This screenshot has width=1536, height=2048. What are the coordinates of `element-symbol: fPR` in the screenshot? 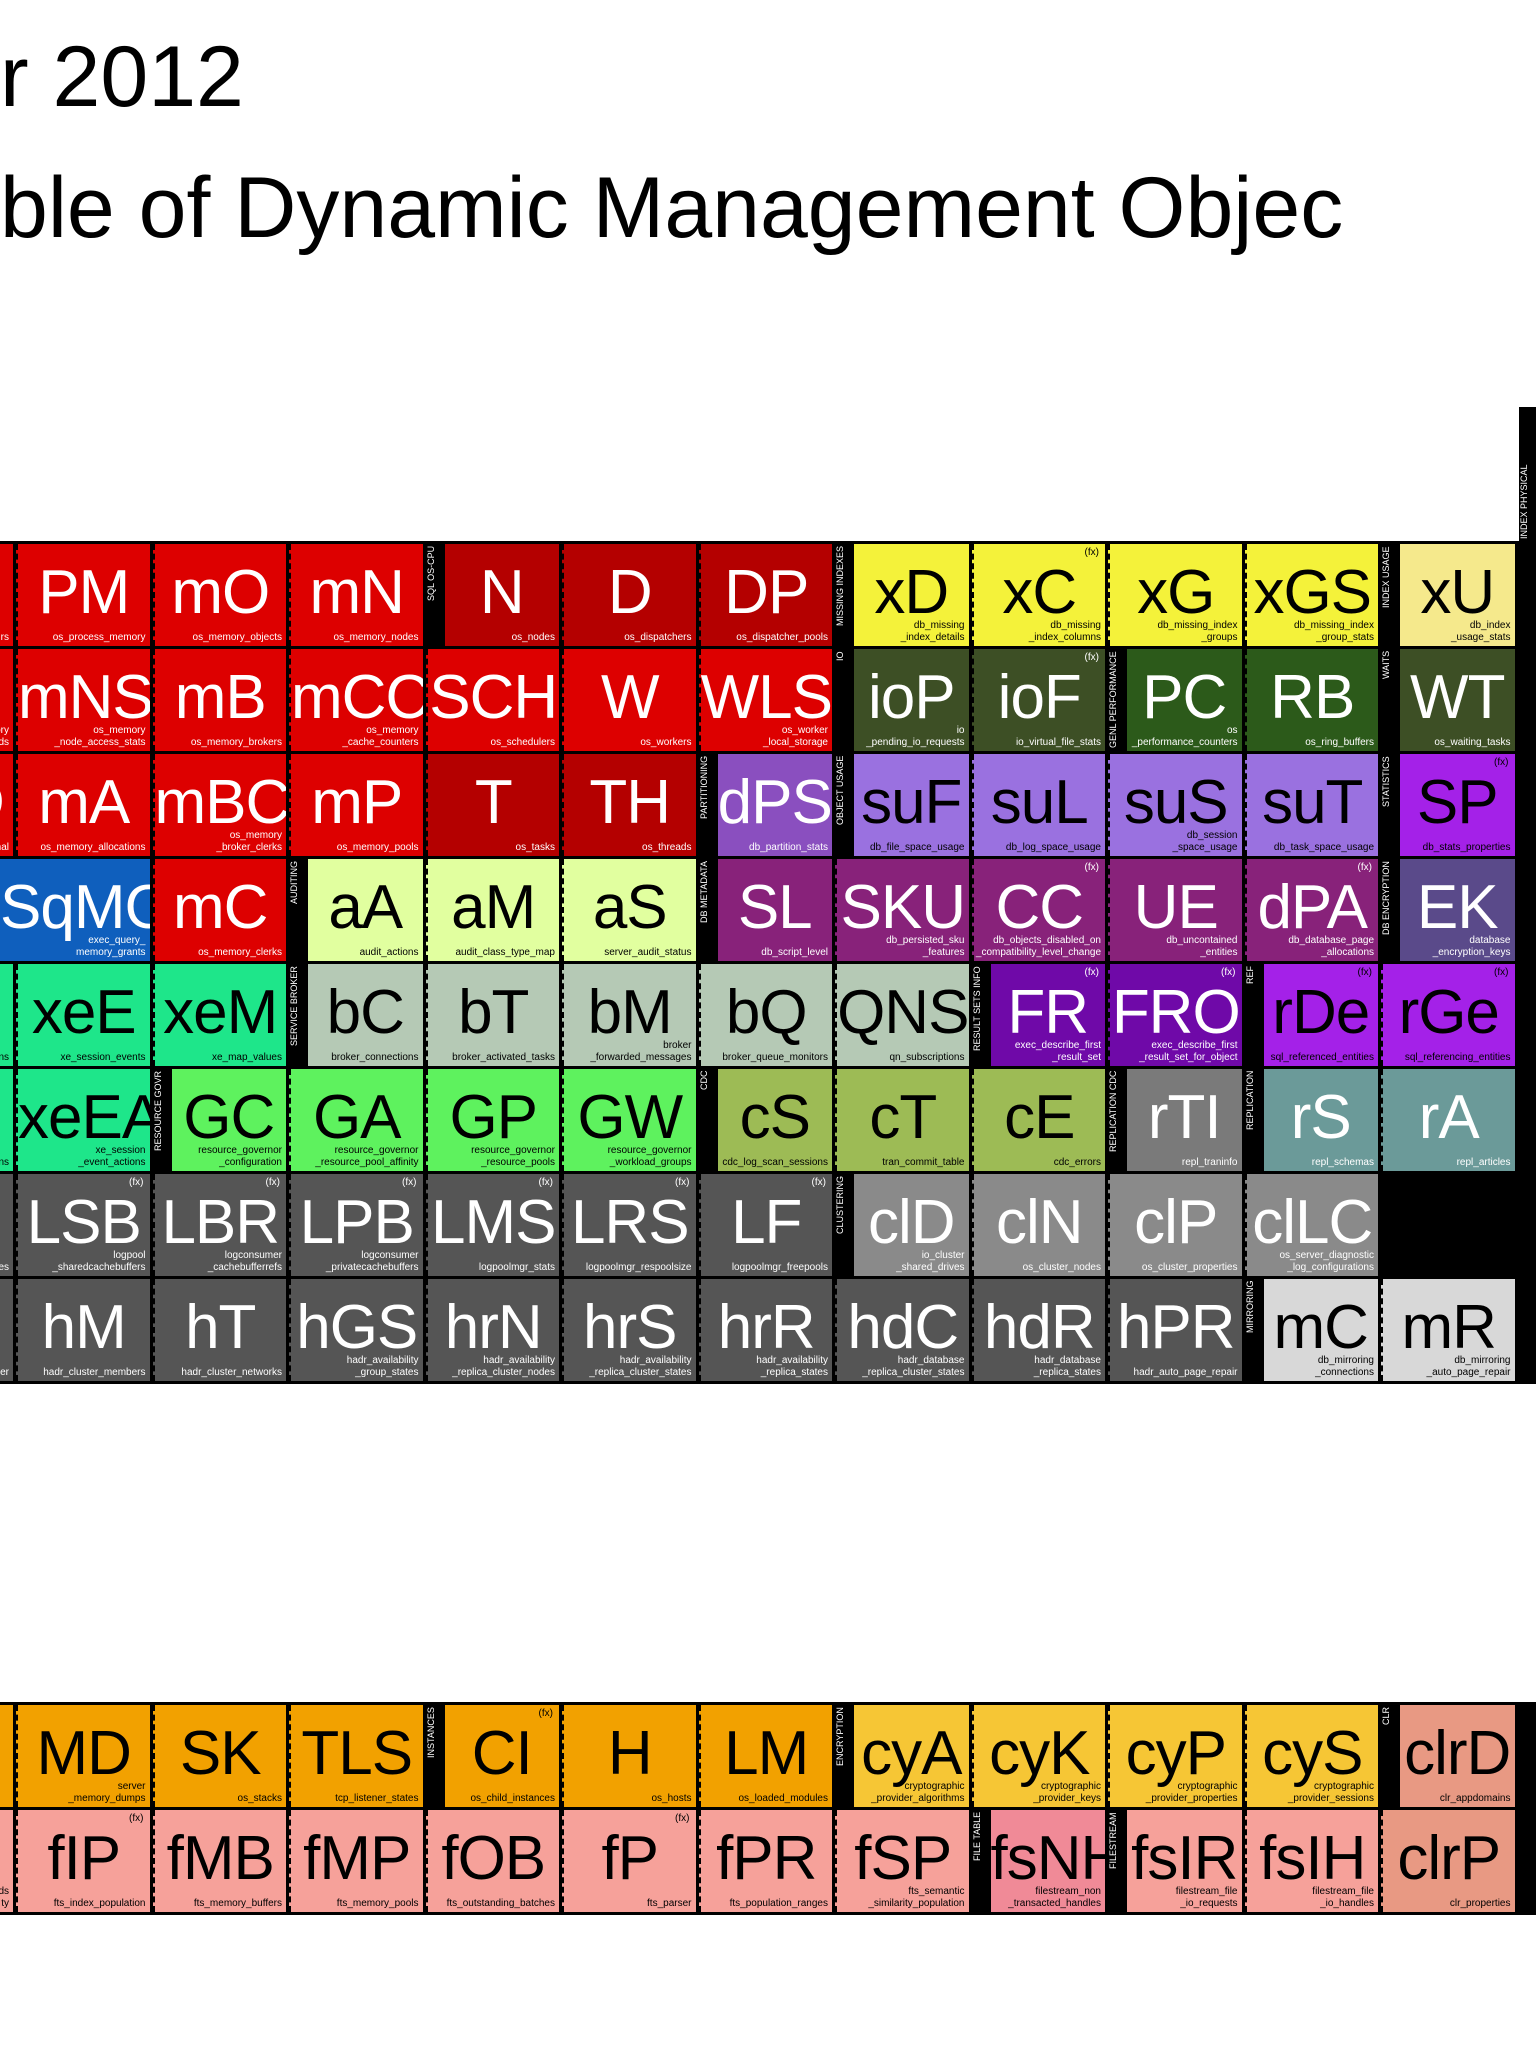 It's located at (766, 1858).